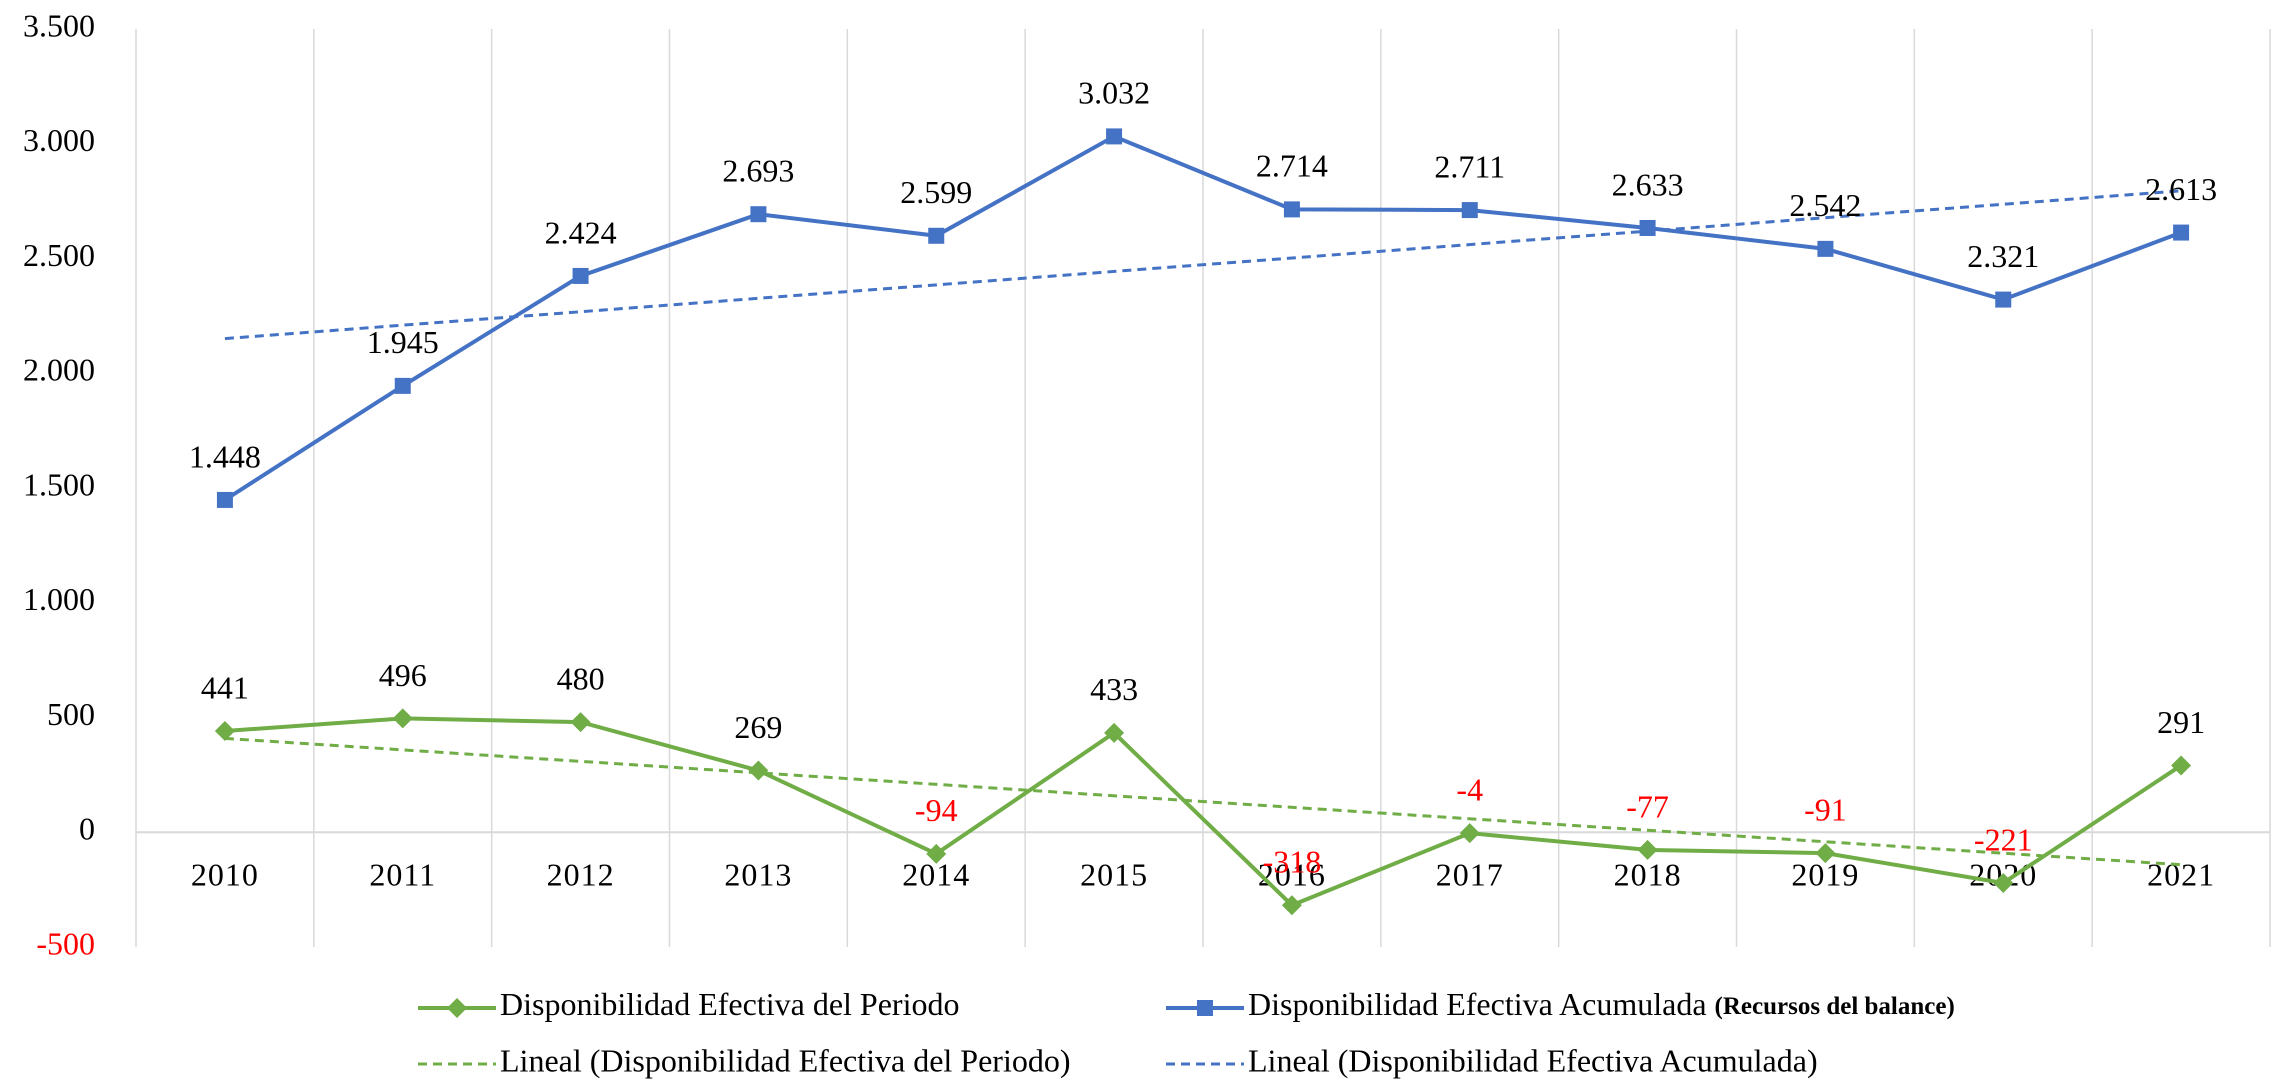 The height and width of the screenshot is (1085, 2285). I want to click on x-tick-label: 2018, so click(1648, 875).